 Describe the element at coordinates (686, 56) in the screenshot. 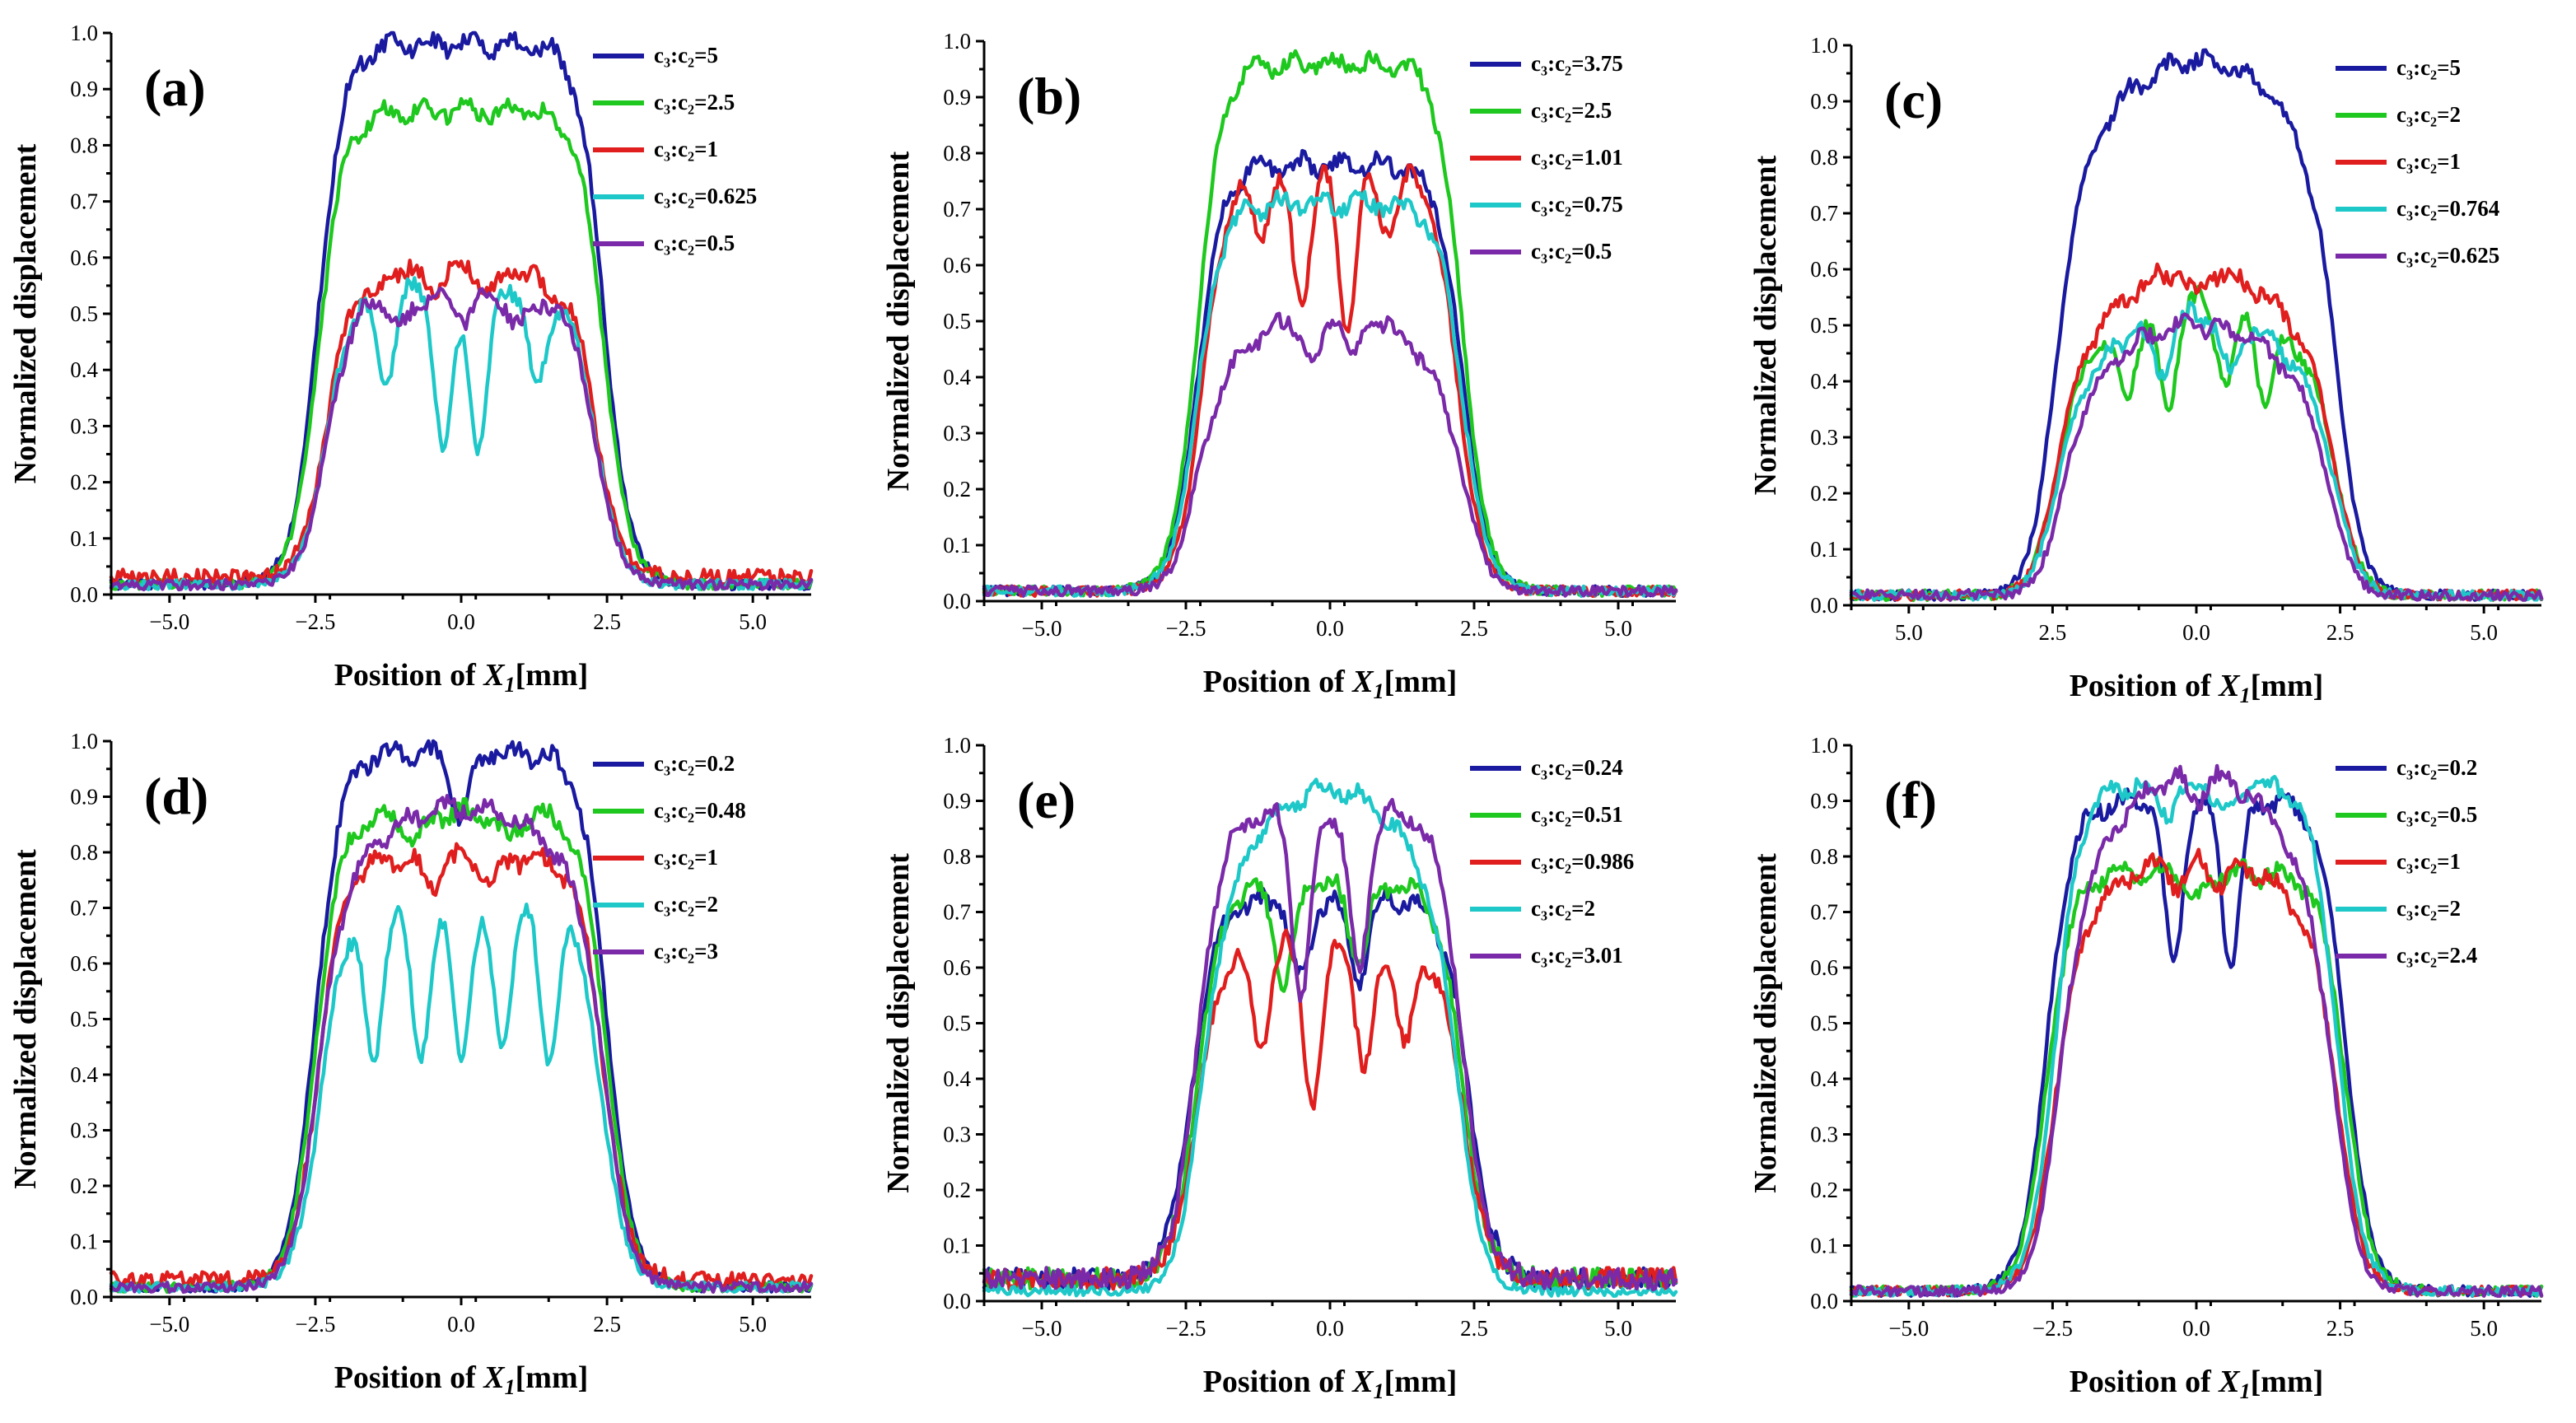

I see `legend-entry: c₃:c₂=5` at that location.